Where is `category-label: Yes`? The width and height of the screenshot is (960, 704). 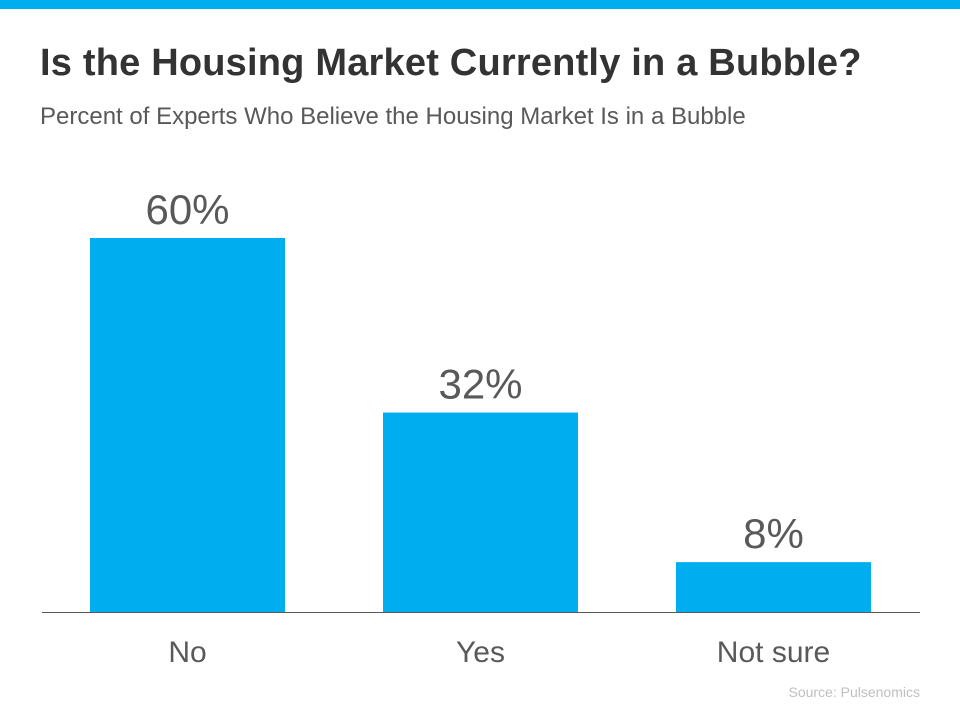
category-label: Yes is located at coordinates (480, 652).